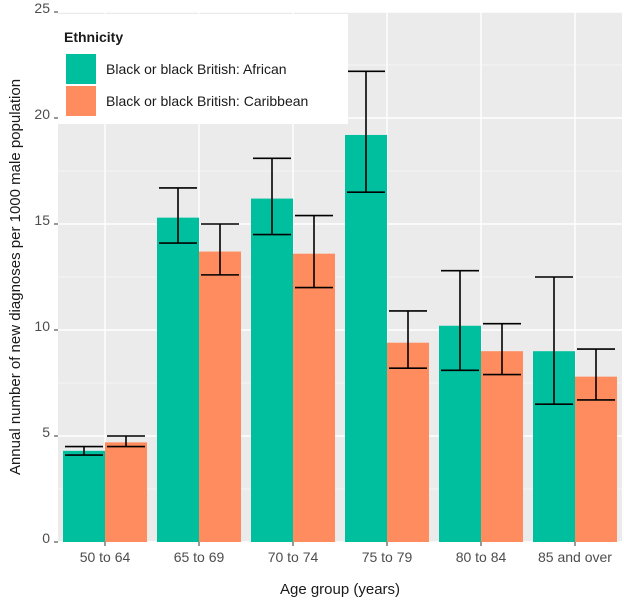 This screenshot has height=600, width=624. Describe the element at coordinates (81, 69) in the screenshot. I see `legend-key-african` at that location.